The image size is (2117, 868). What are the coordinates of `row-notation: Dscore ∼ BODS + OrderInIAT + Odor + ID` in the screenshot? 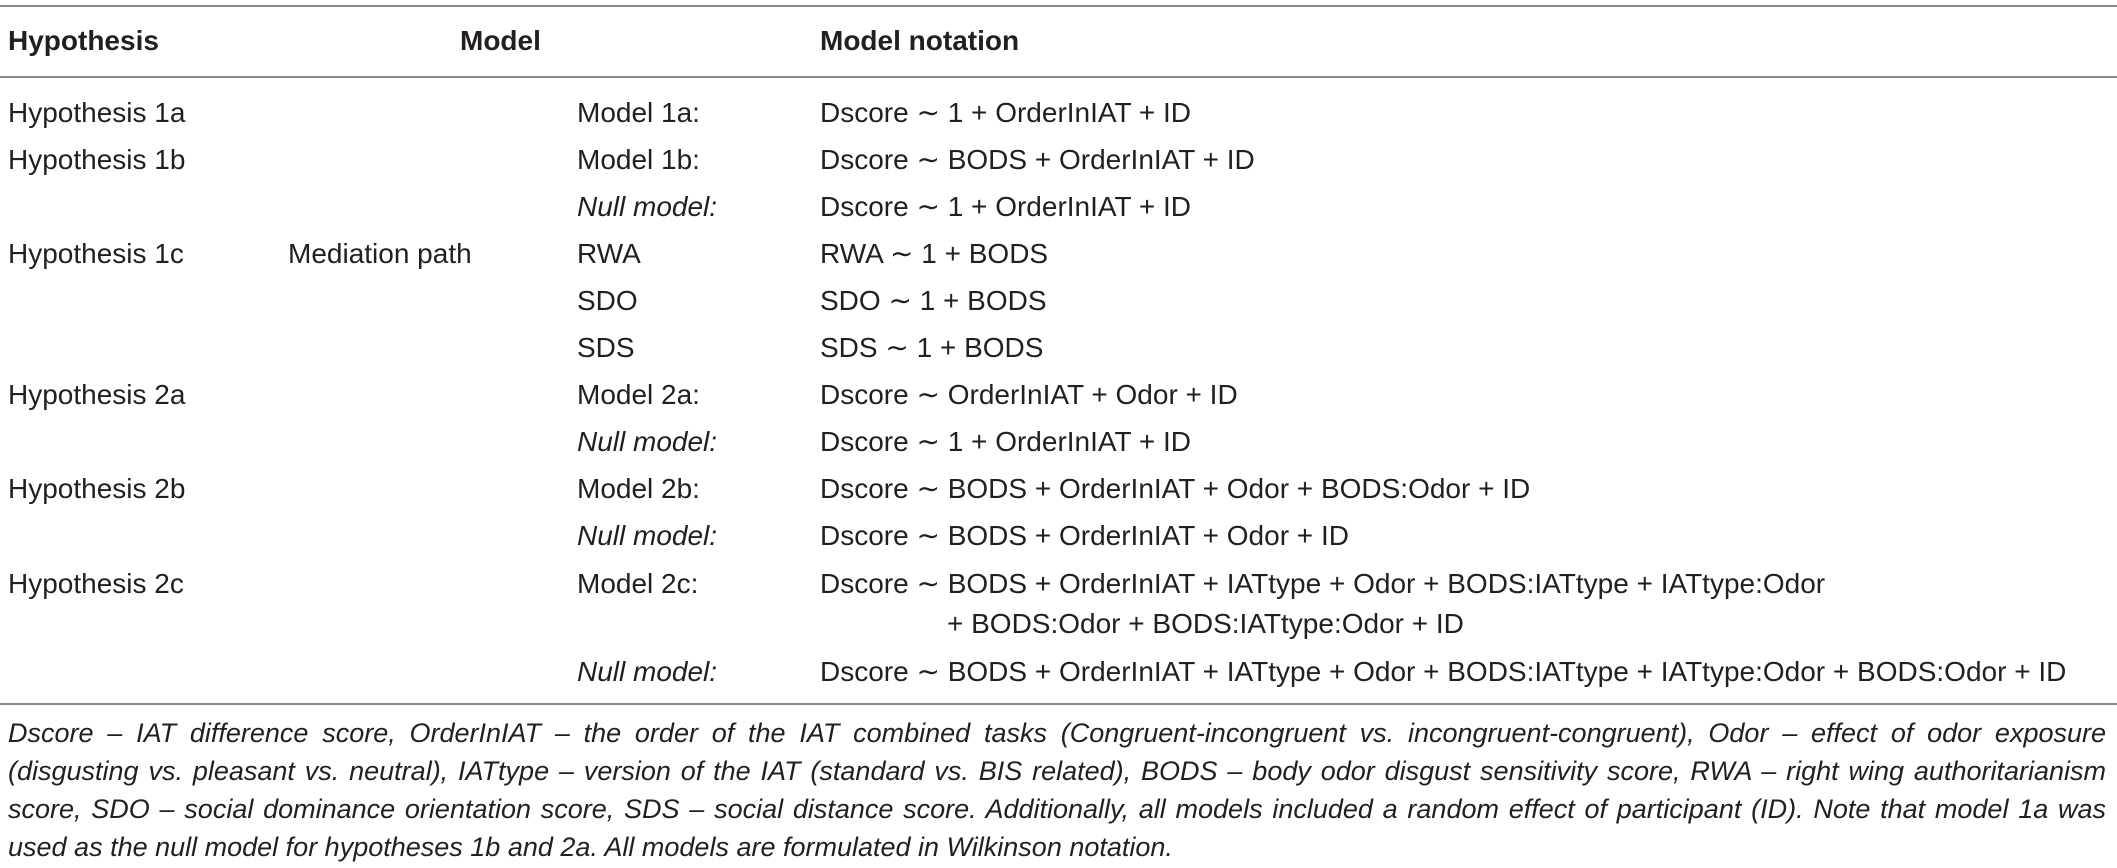 It's located at (1084, 535).